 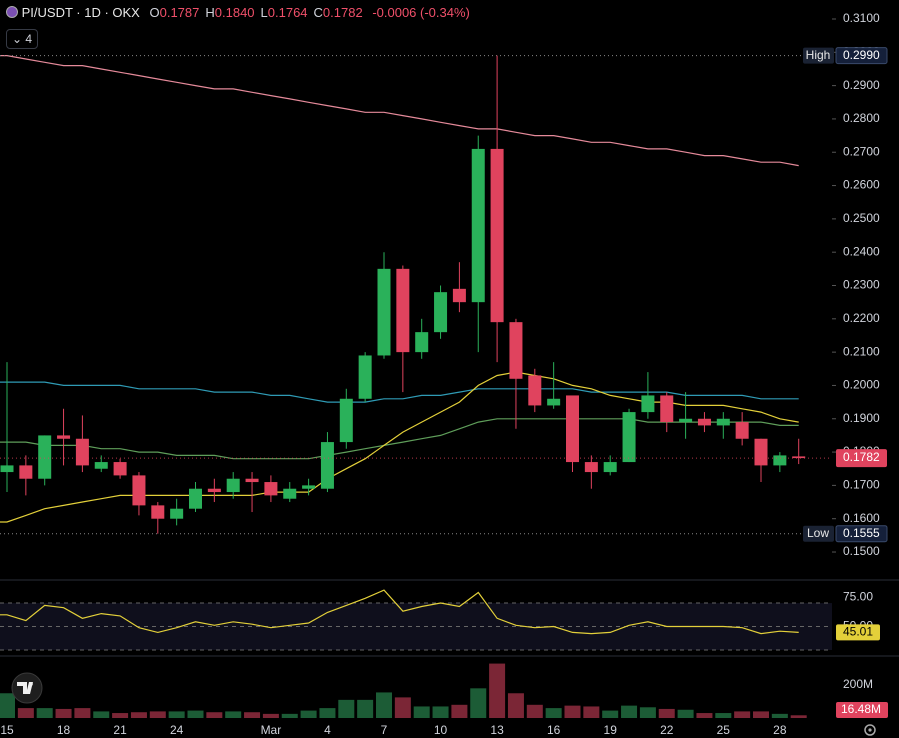 I want to click on low-tag-value: 0.1555, so click(x=861, y=533).